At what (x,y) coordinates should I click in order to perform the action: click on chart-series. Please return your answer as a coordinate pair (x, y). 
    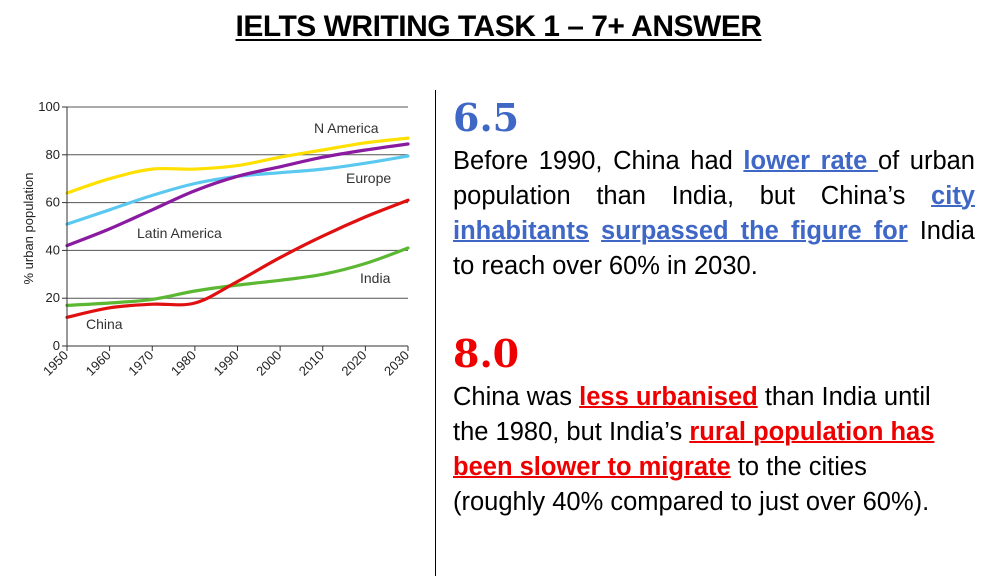
    Looking at the image, I should click on (237, 227).